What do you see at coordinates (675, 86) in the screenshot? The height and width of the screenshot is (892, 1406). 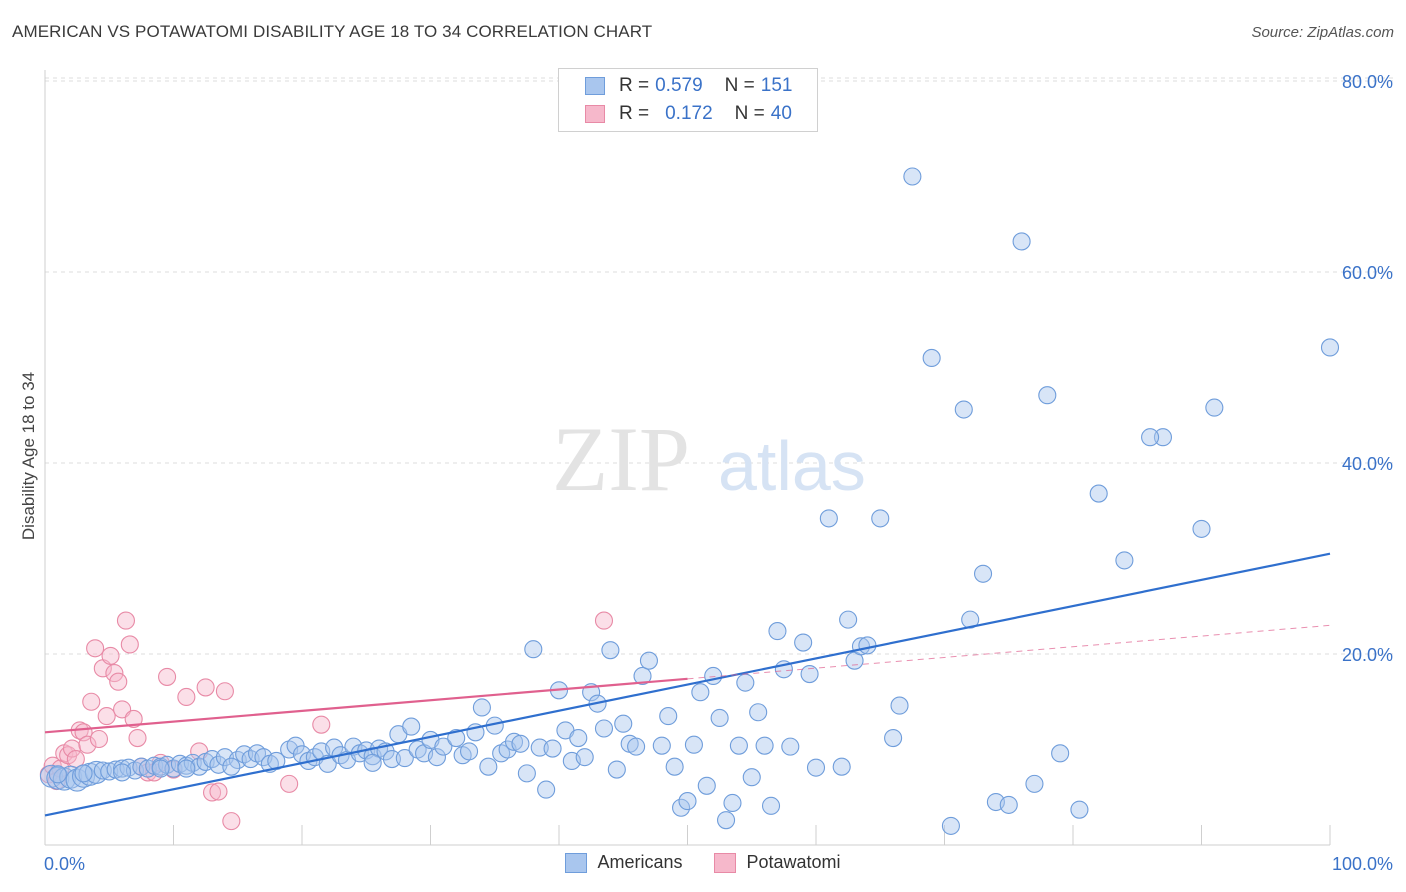 I see `legend-row-americans: R = 0.579 N = 151` at bounding box center [675, 86].